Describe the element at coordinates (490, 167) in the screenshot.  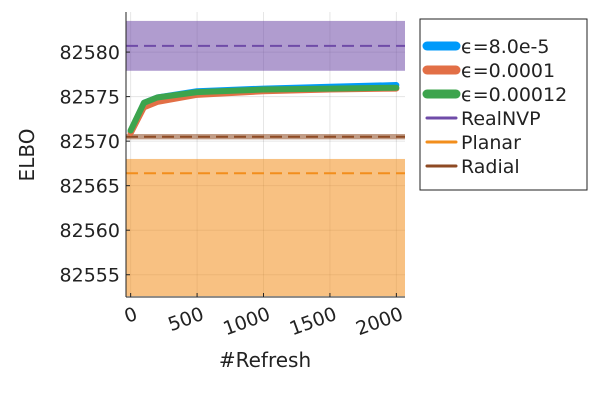
I see `legend-label: Radial` at that location.